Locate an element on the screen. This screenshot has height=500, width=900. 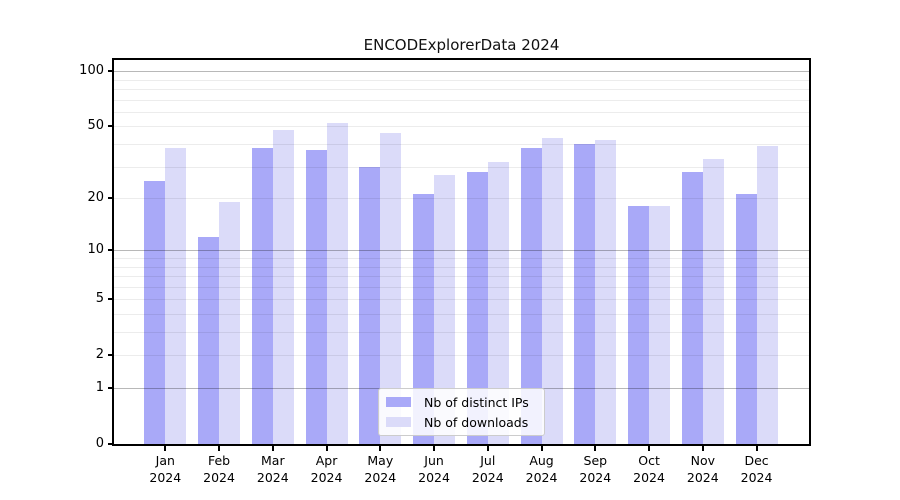
bar-ips-oct is located at coordinates (639, 325).